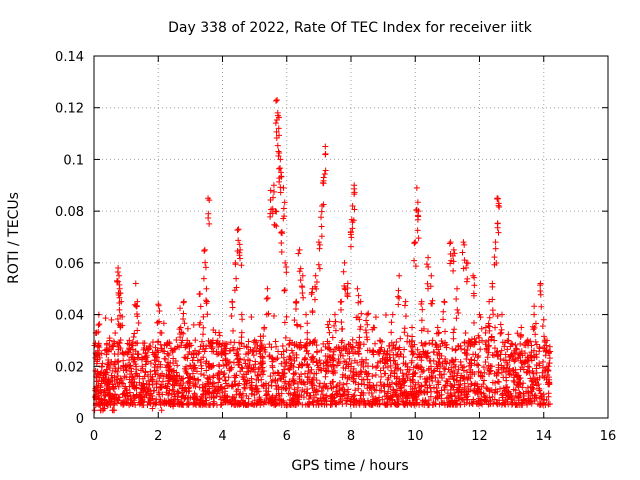 This screenshot has width=640, height=480. Describe the element at coordinates (69, 212) in the screenshot. I see `y-tick-label: 0.08` at that location.